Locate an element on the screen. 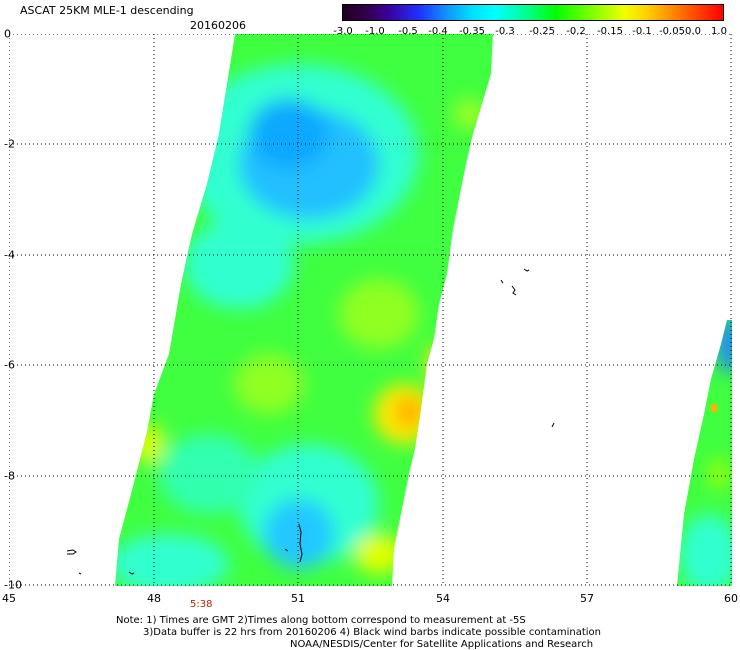 The height and width of the screenshot is (650, 740). map-date: 20160206 is located at coordinates (218, 25).